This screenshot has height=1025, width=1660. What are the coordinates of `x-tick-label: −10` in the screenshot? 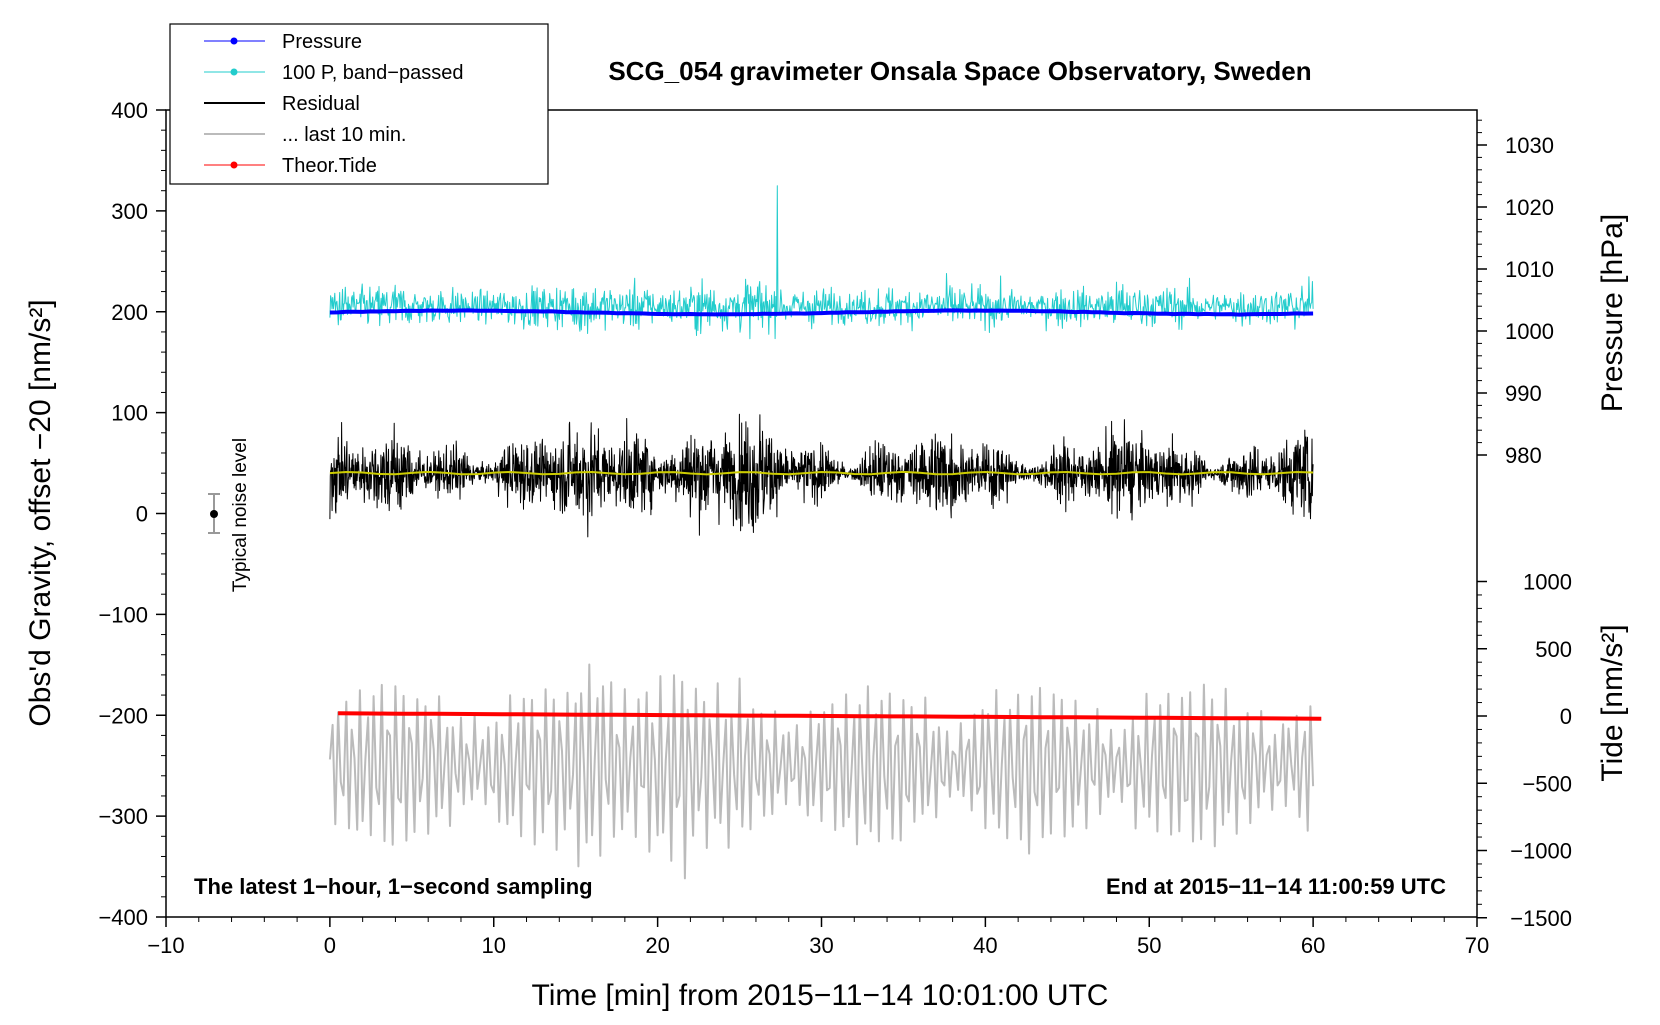 It's located at (165, 945).